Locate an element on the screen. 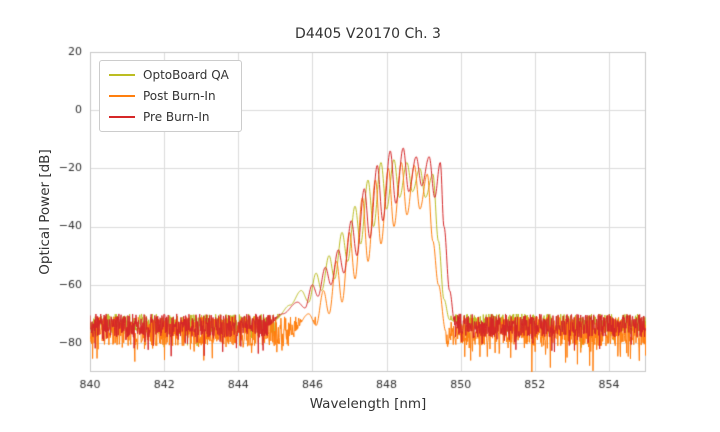 The height and width of the screenshot is (432, 720). legend-label: Pre Burn-In is located at coordinates (176, 117).